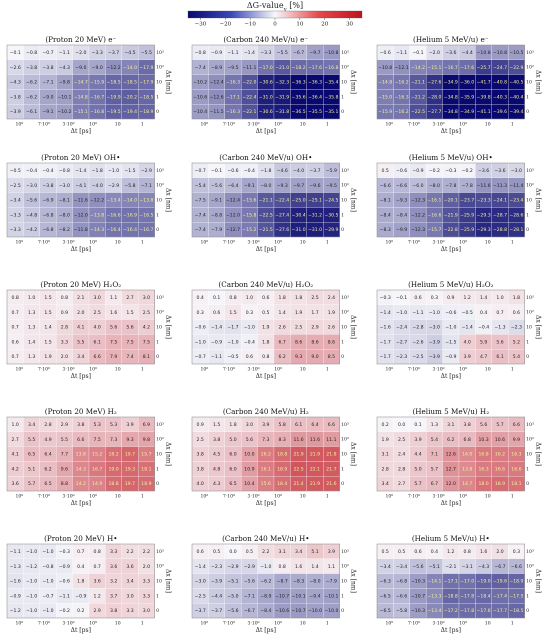 Image resolution: width=550 pixels, height=636 pixels. Describe the element at coordinates (331, 68) in the screenshot. I see `cell-value-label: −16.8` at that location.